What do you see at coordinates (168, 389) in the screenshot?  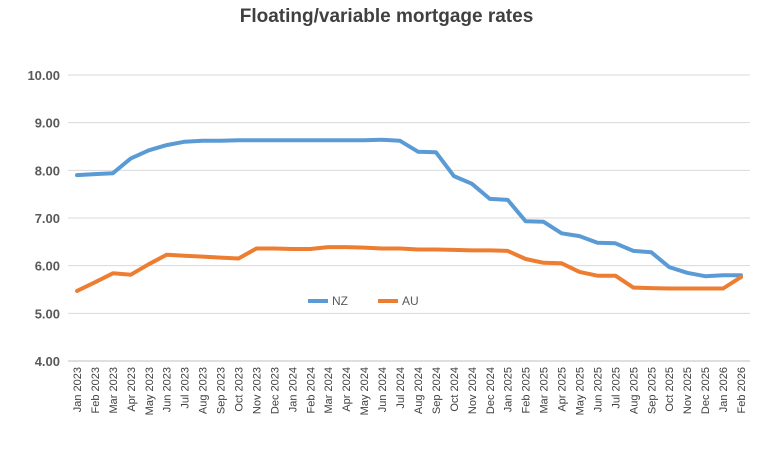 I see `x-tick-label: Jun 2023` at bounding box center [168, 389].